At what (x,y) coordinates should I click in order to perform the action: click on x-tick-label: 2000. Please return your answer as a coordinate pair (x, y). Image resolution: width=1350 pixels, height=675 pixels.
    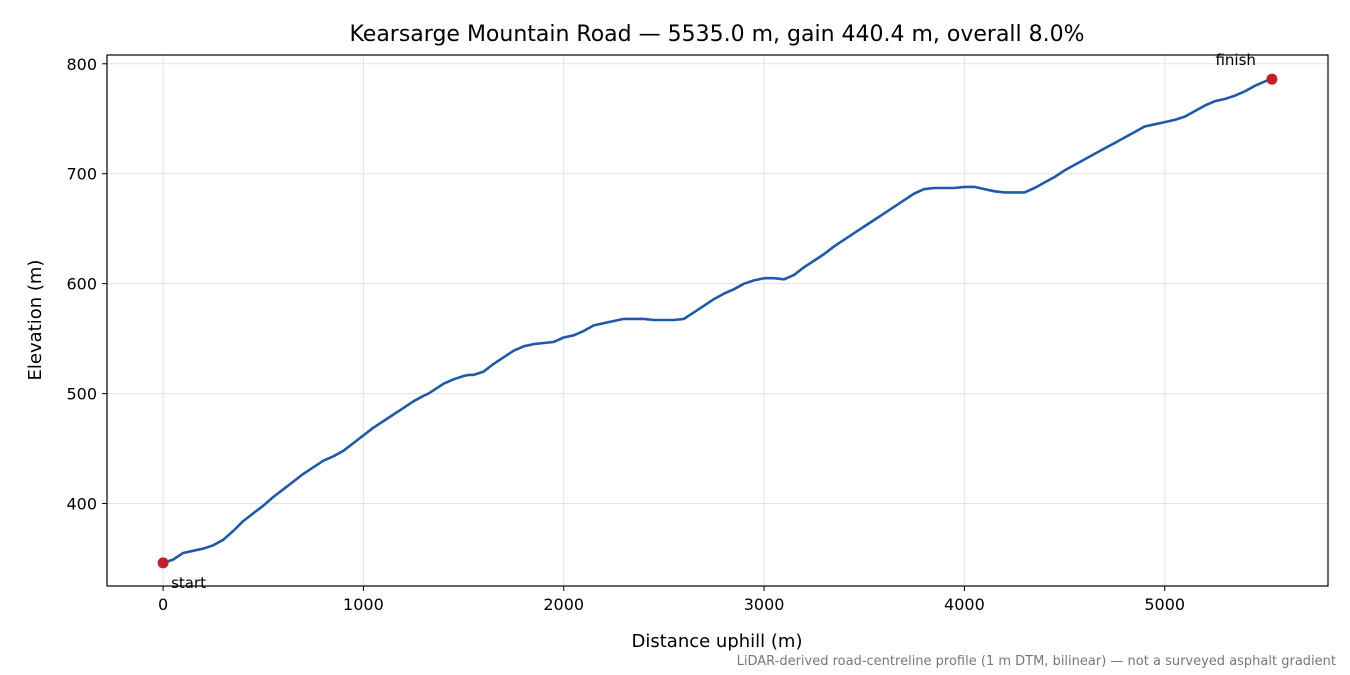
    Looking at the image, I should click on (563, 604).